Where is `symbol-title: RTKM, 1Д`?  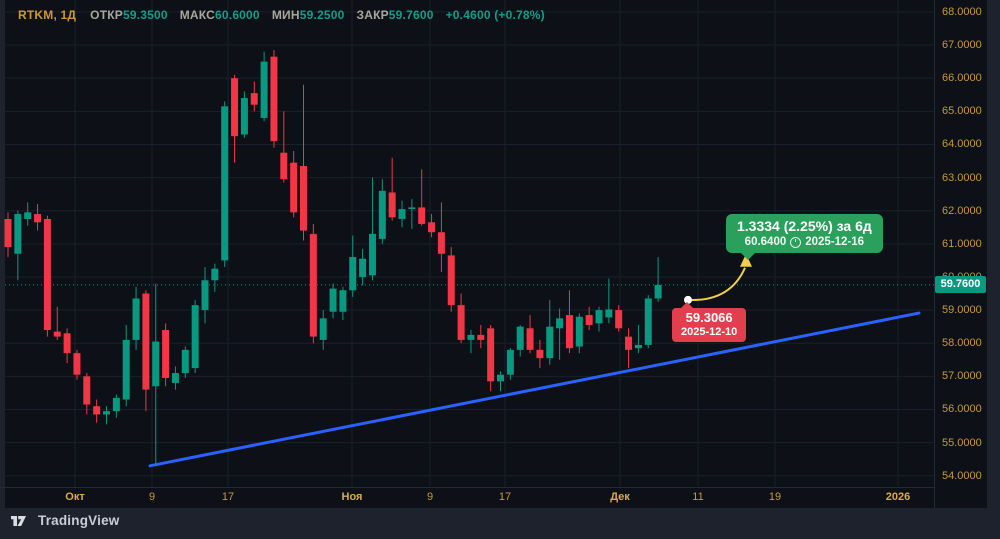
symbol-title: RTKM, 1Д is located at coordinates (47, 15).